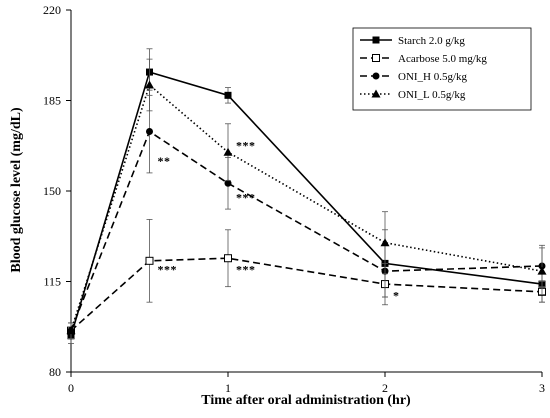 The image size is (550, 418). I want to click on x-tick-label: 1, so click(228, 388).